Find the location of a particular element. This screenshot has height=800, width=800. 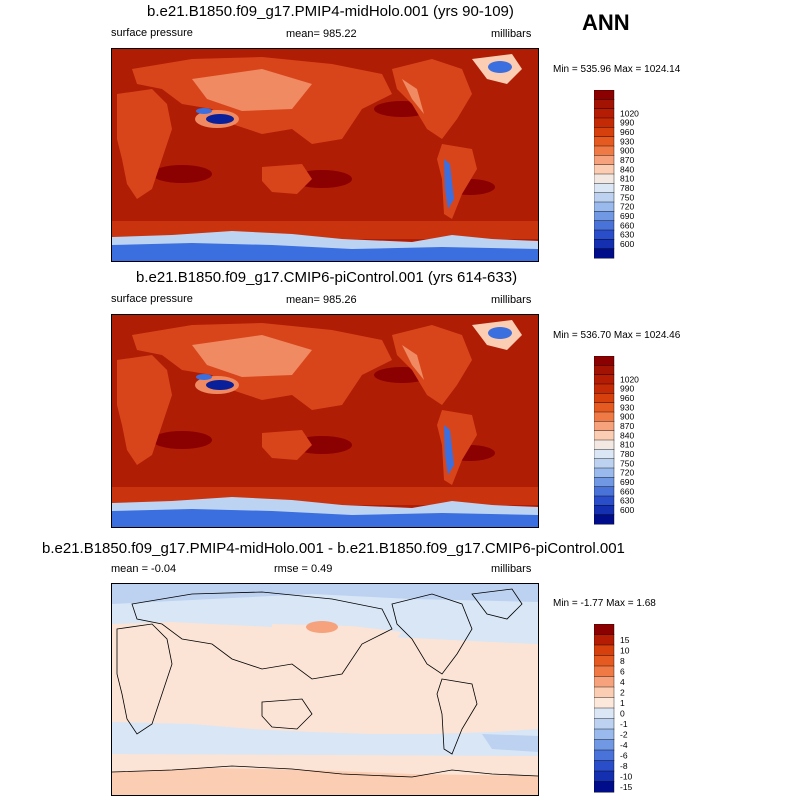

panel3-positive-anomaly is located at coordinates (325, 678).